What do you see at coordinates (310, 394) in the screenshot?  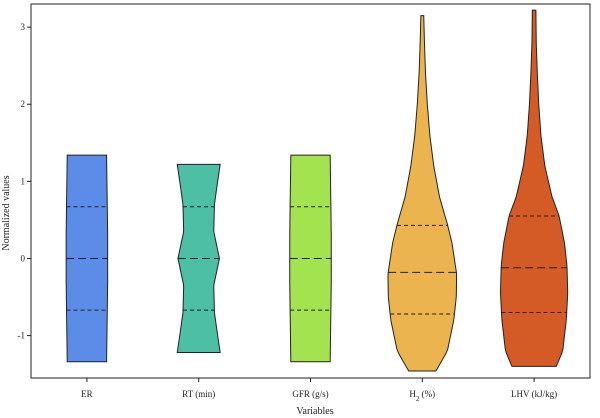 I see `x-tick-label: GFR (g/s)` at bounding box center [310, 394].